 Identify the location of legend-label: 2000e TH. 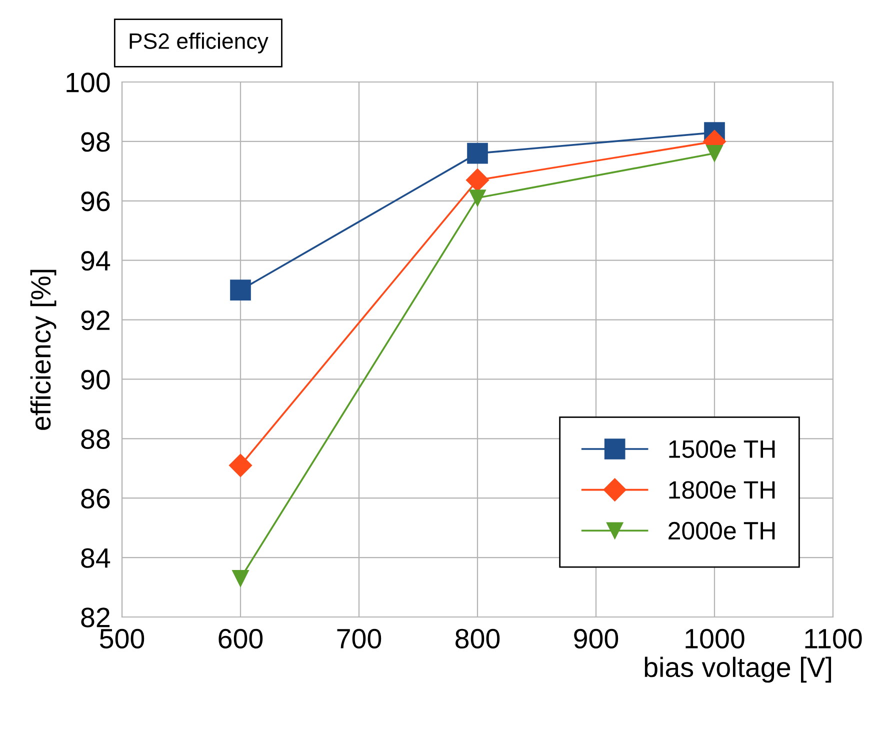
(721, 531).